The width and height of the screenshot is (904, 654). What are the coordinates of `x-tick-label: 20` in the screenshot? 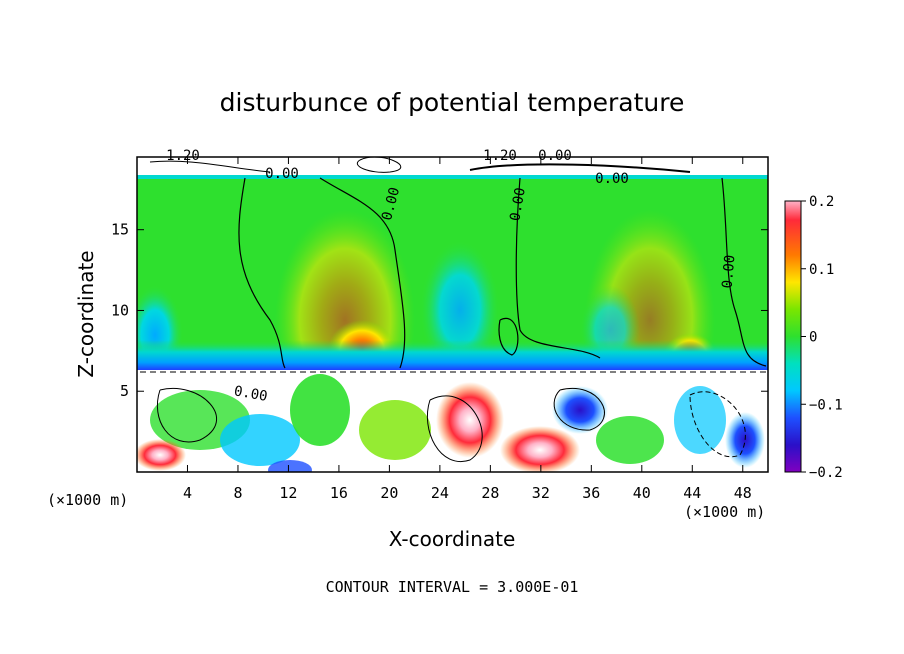 It's located at (389, 493).